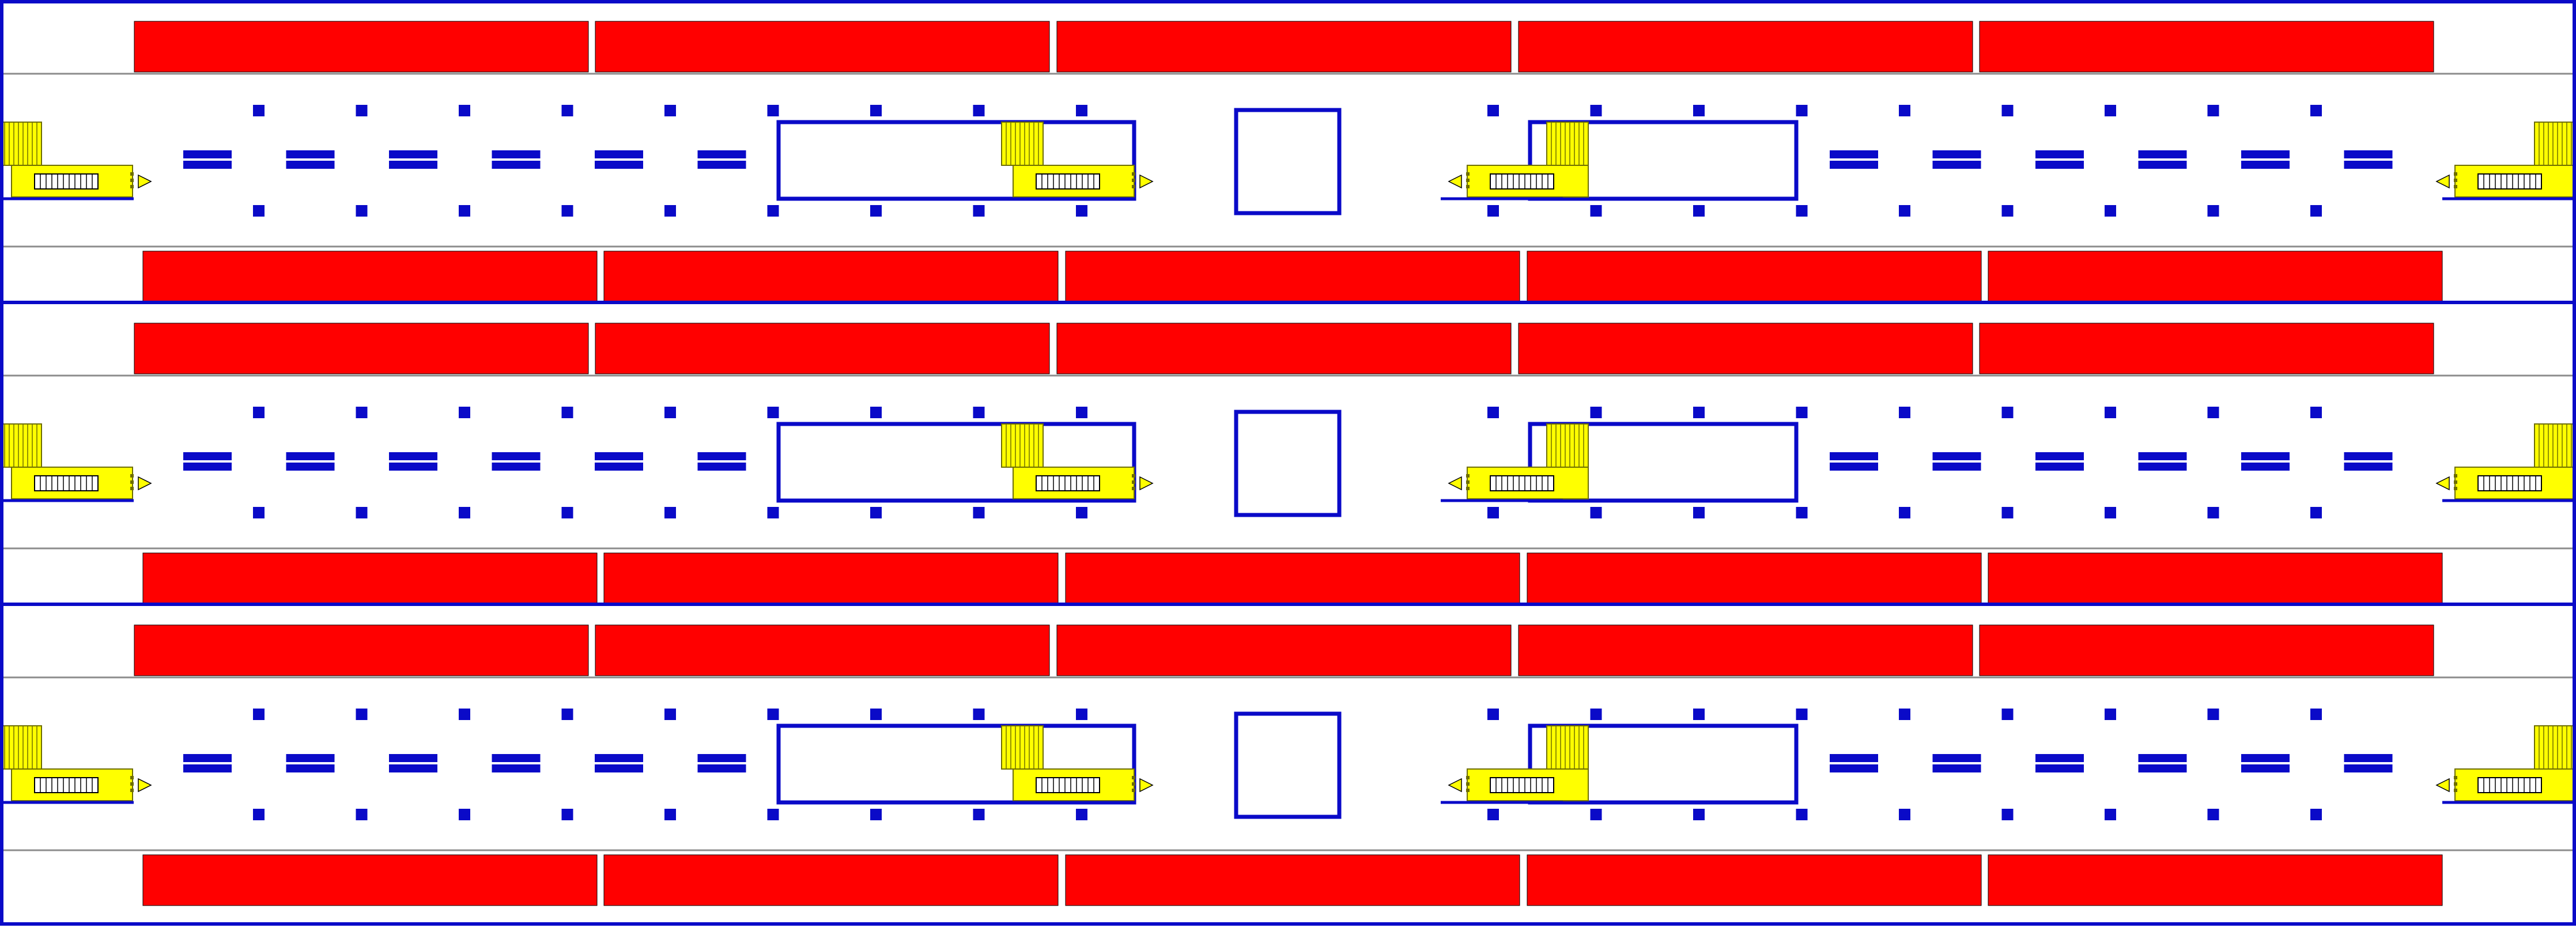 The width and height of the screenshot is (2576, 928). What do you see at coordinates (2505, 763) in the screenshot?
I see `carrier-right-edge` at bounding box center [2505, 763].